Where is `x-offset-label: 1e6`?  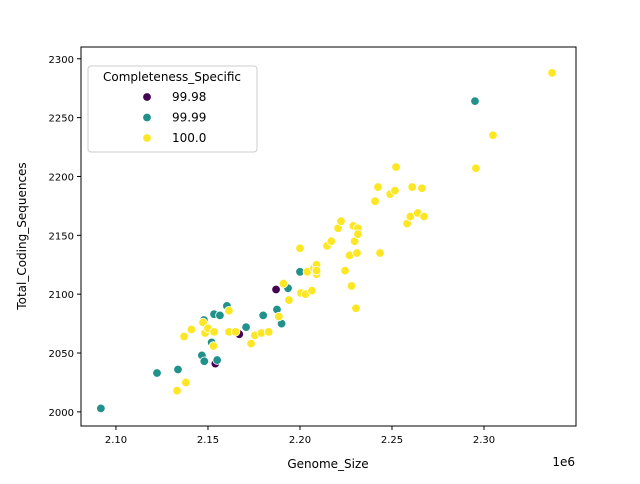 x-offset-label: 1e6 is located at coordinates (563, 462).